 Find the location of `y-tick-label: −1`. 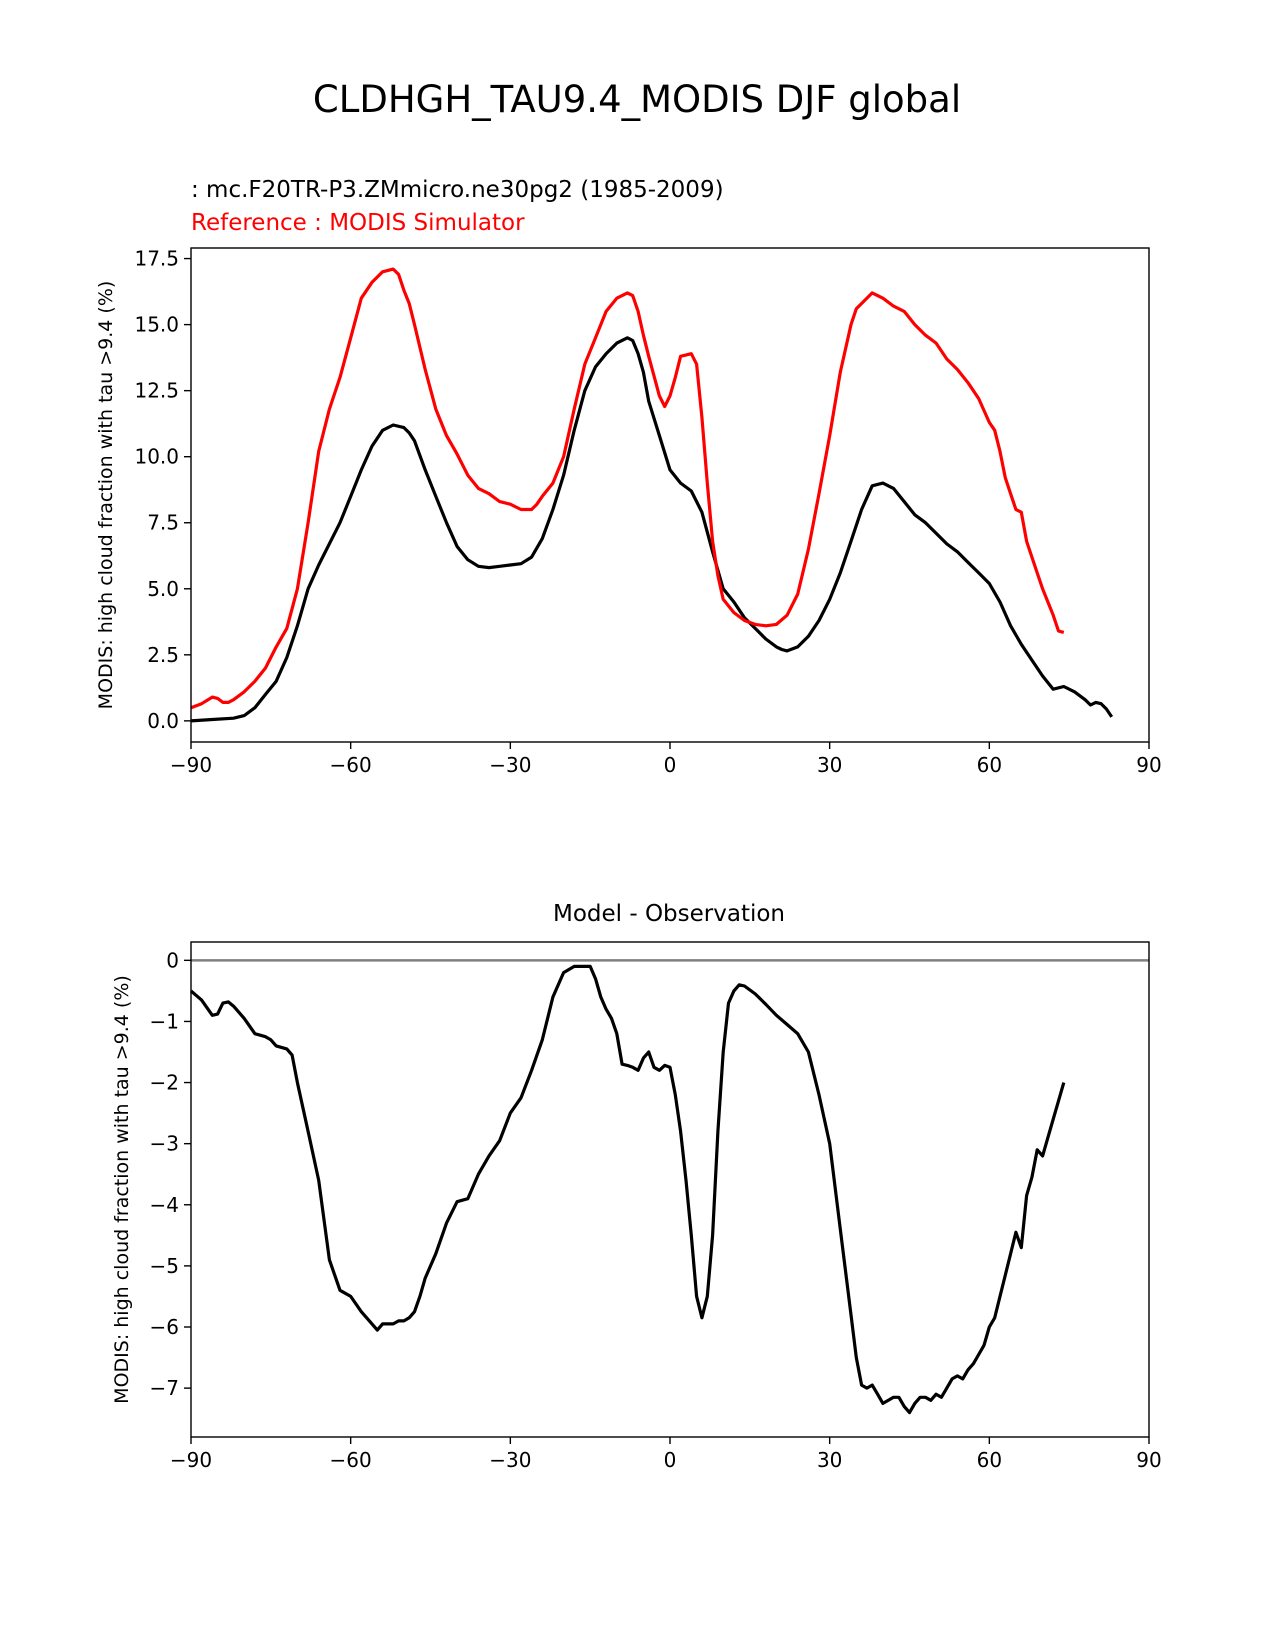

y-tick-label: −1 is located at coordinates (164, 1021).